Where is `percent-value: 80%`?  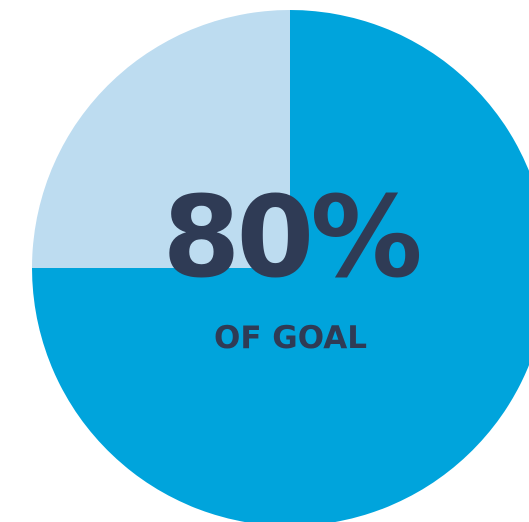
percent-value: 80% is located at coordinates (292, 238).